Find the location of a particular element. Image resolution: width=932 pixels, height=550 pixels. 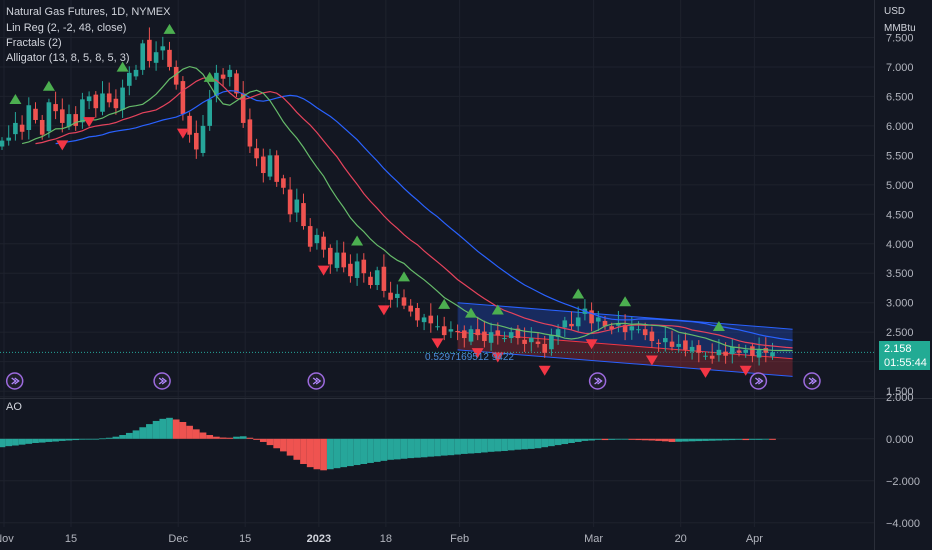

alligator-legend: Alligator (13, 8, 5, 8, 5, 3) is located at coordinates (68, 58).